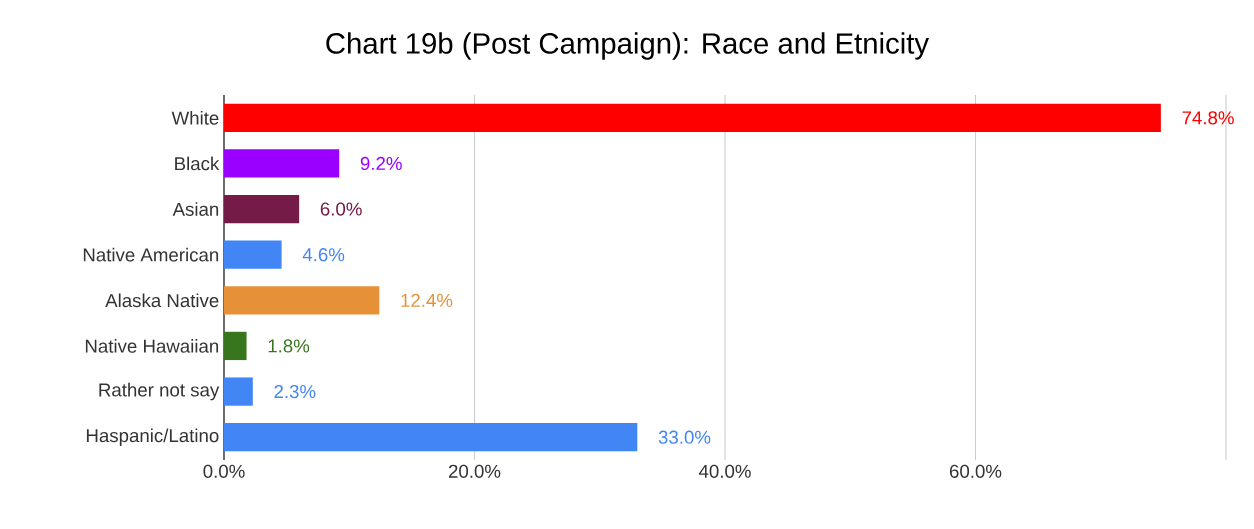 The height and width of the screenshot is (529, 1254). What do you see at coordinates (381, 163) in the screenshot?
I see `data-label: 9.2%` at bounding box center [381, 163].